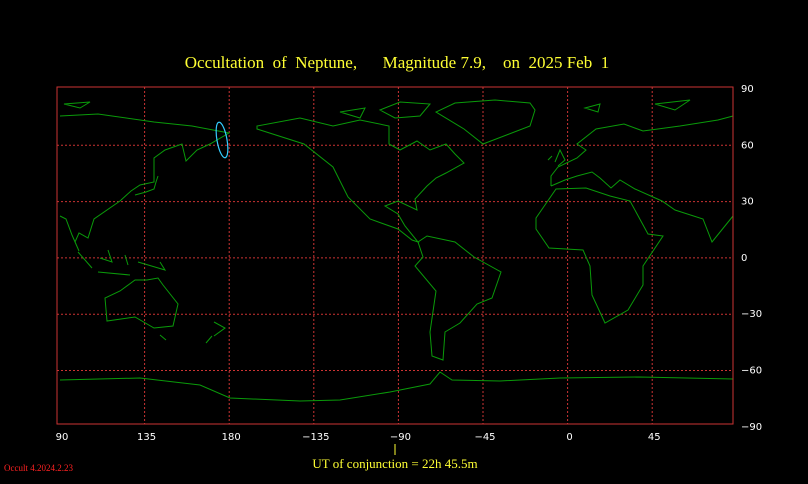 The height and width of the screenshot is (484, 808). Describe the element at coordinates (222, 140) in the screenshot. I see `occultation-path` at that location.